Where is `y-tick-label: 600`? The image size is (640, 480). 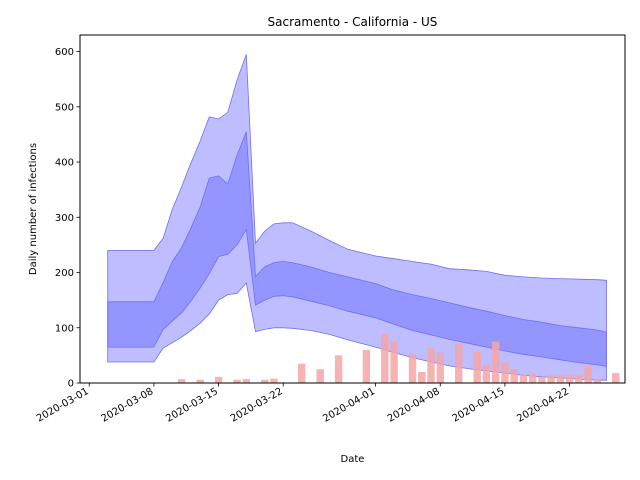 y-tick-label: 600 is located at coordinates (64, 52).